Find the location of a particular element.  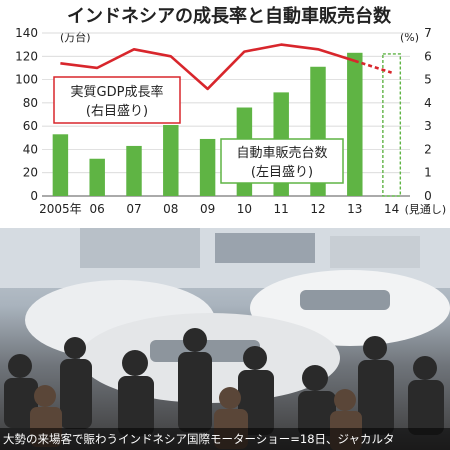

forecast-box is located at coordinates (392, 125).